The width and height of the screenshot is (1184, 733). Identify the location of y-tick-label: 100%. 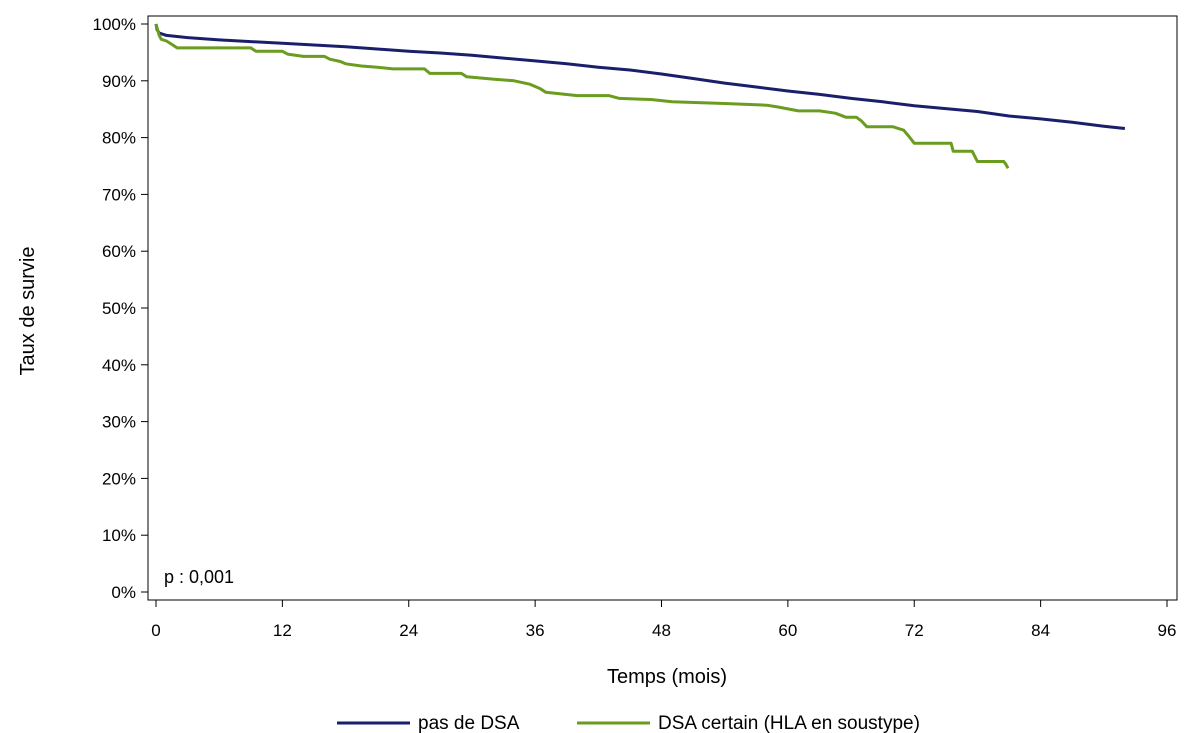
(114, 24).